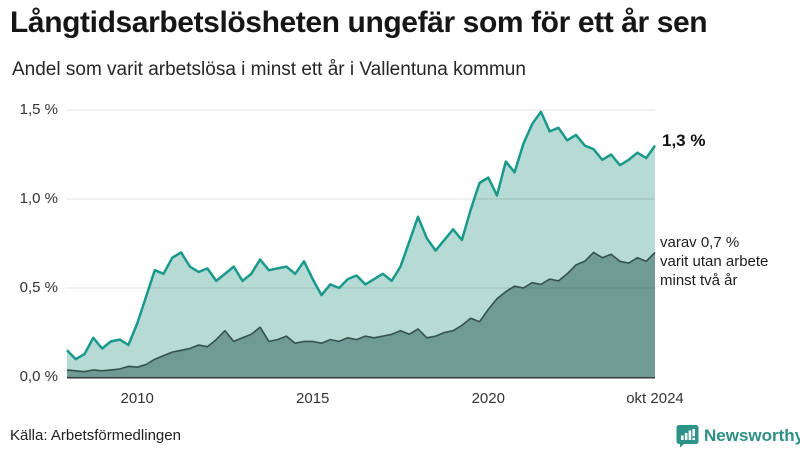  What do you see at coordinates (137, 398) in the screenshot?
I see `x-tick-label: 2010` at bounding box center [137, 398].